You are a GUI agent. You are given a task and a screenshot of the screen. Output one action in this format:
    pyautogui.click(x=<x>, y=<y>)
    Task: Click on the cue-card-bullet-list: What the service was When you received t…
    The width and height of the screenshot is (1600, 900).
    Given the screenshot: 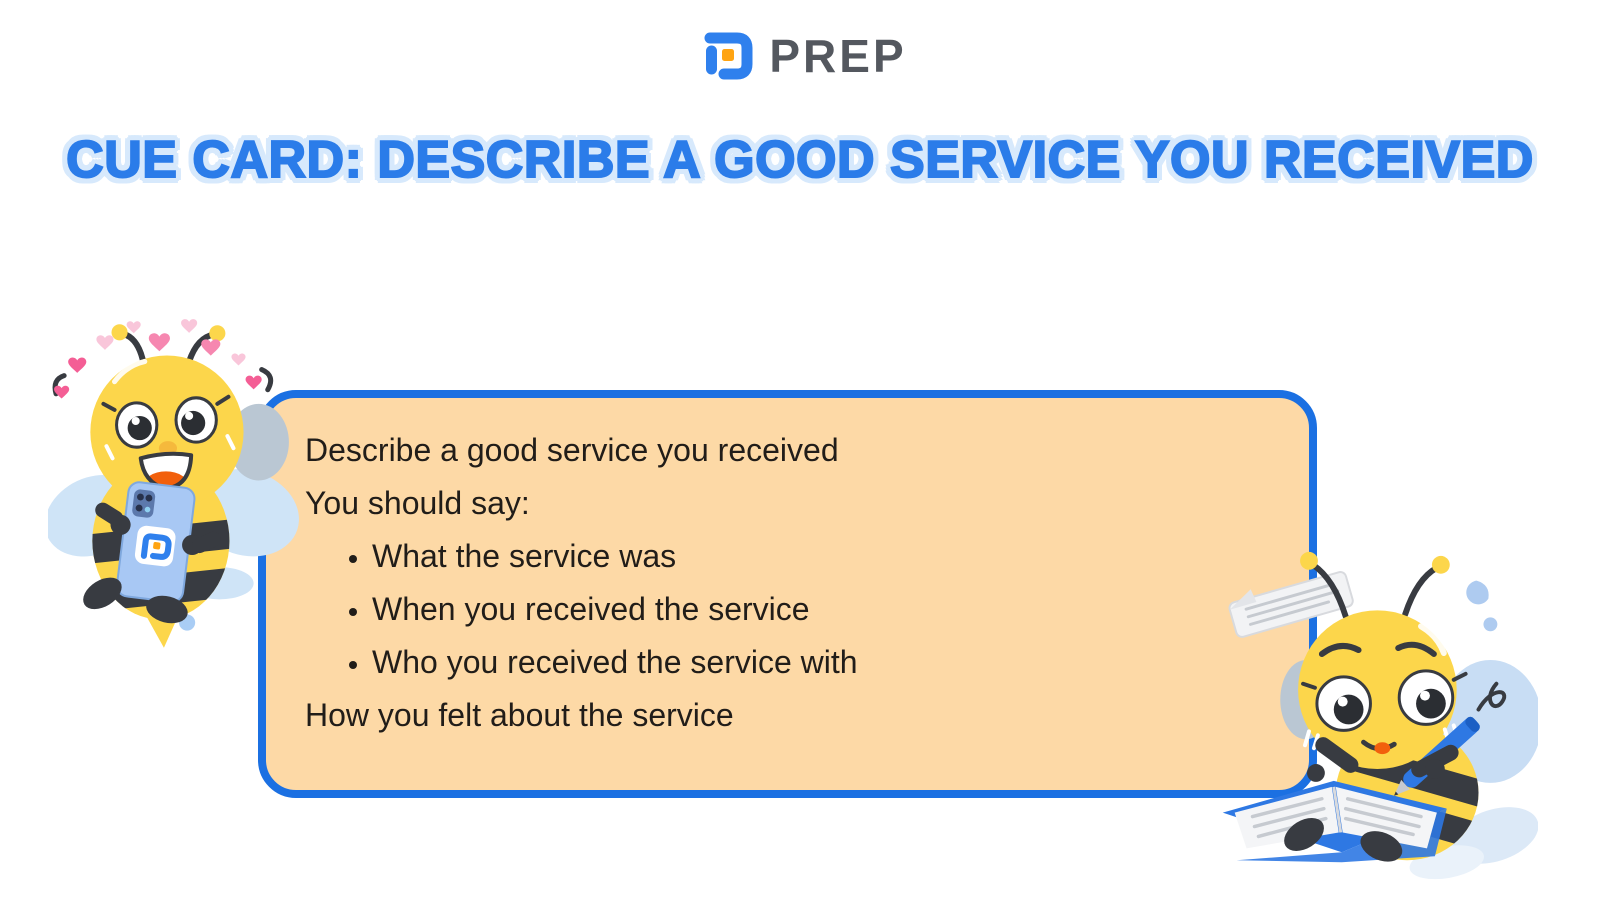 What is the action you would take?
    pyautogui.click(x=793, y=609)
    